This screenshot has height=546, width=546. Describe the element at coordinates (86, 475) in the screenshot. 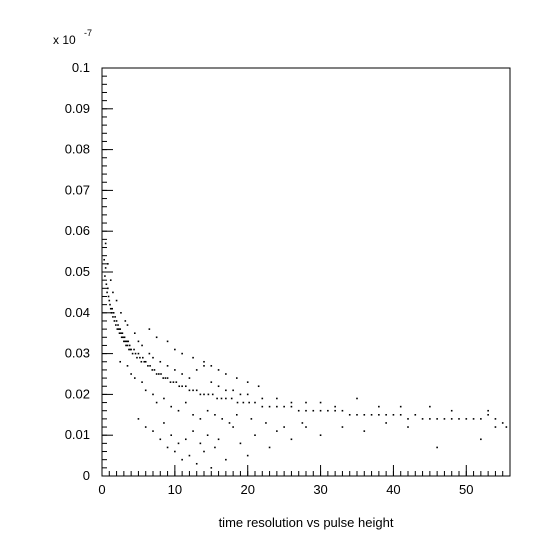

I see `y-tick-label: 0` at that location.